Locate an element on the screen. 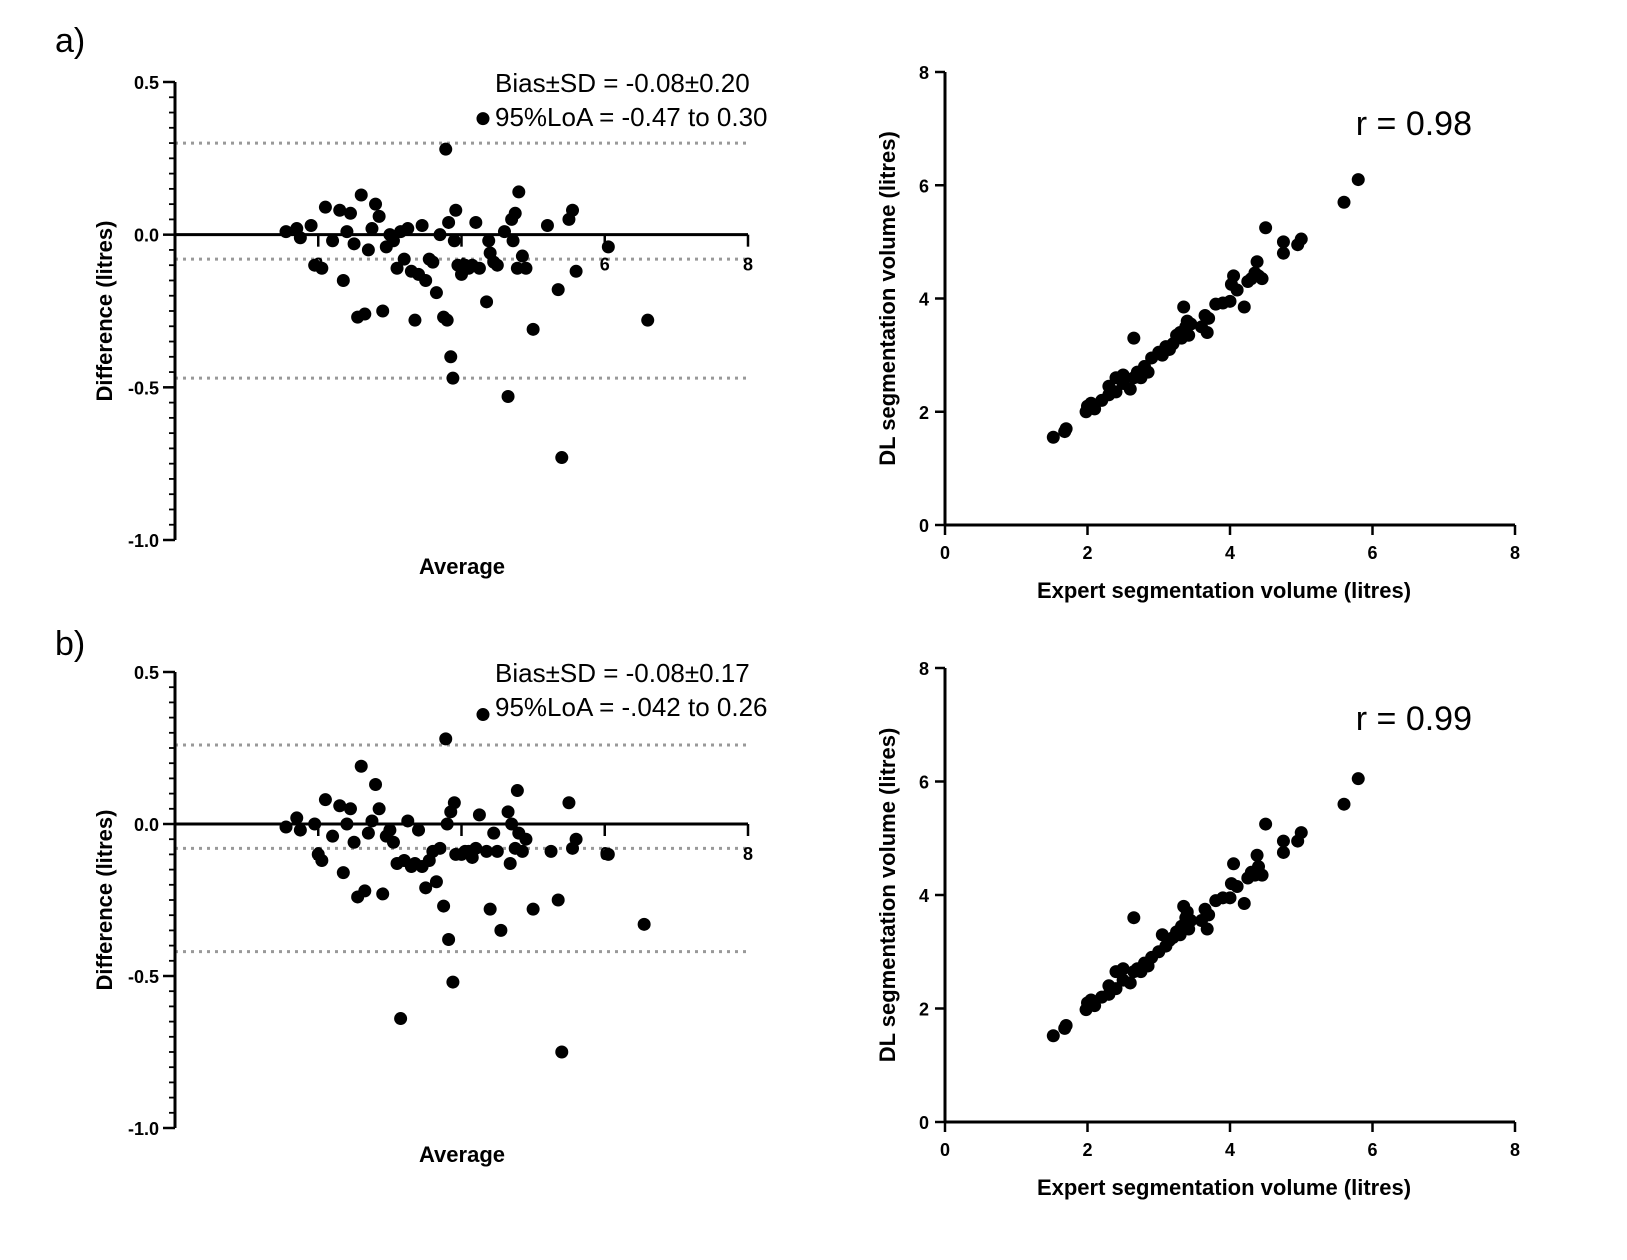  x-tick-label: 2 is located at coordinates (1087, 553).